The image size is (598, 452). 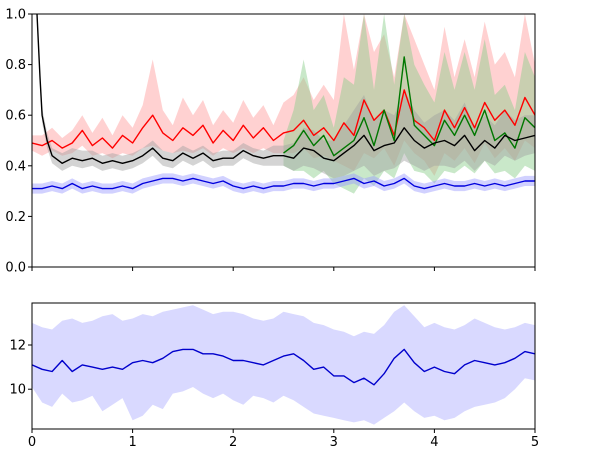 I want to click on y-tick-label: 0.0, so click(x=15, y=268).